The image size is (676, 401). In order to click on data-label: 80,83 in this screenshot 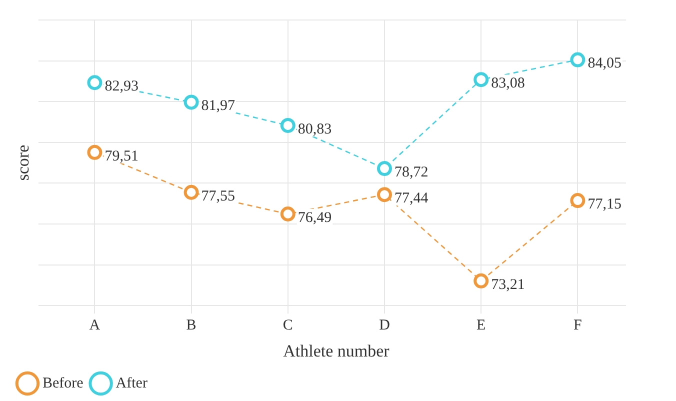, I will do `click(315, 129)`.